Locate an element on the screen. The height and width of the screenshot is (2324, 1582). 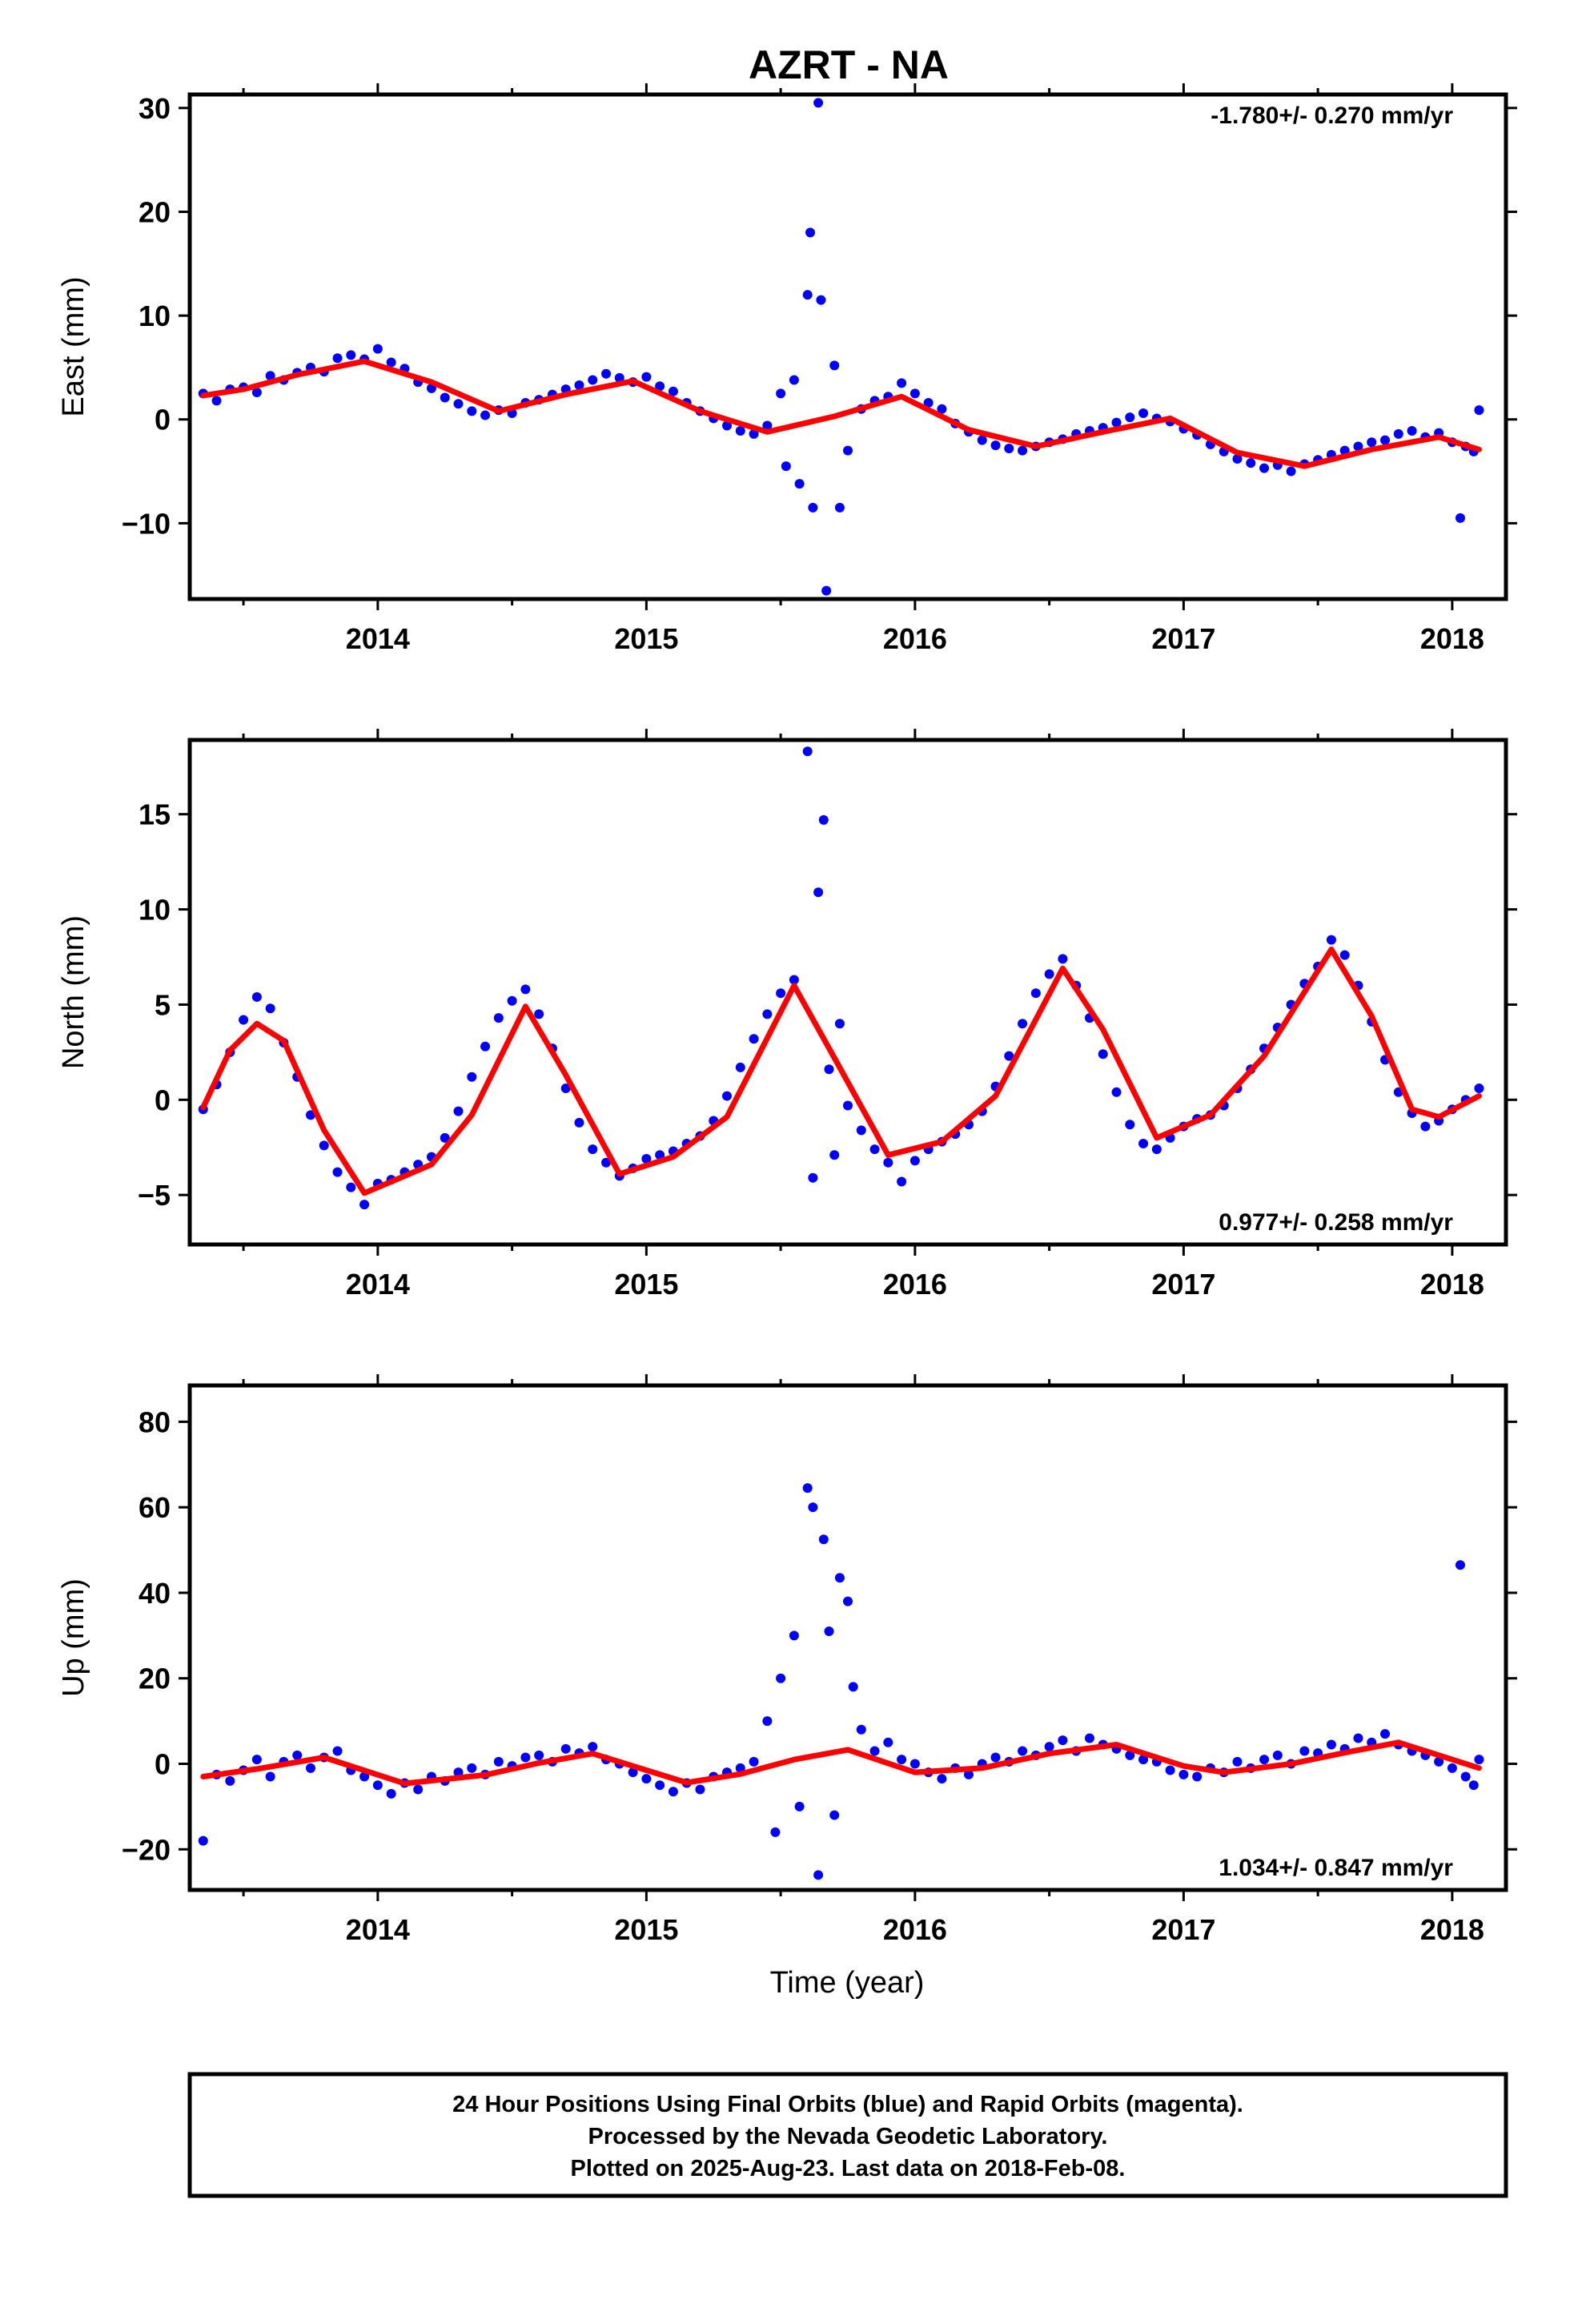
up-x-tick-label: 2014 is located at coordinates (378, 1929).